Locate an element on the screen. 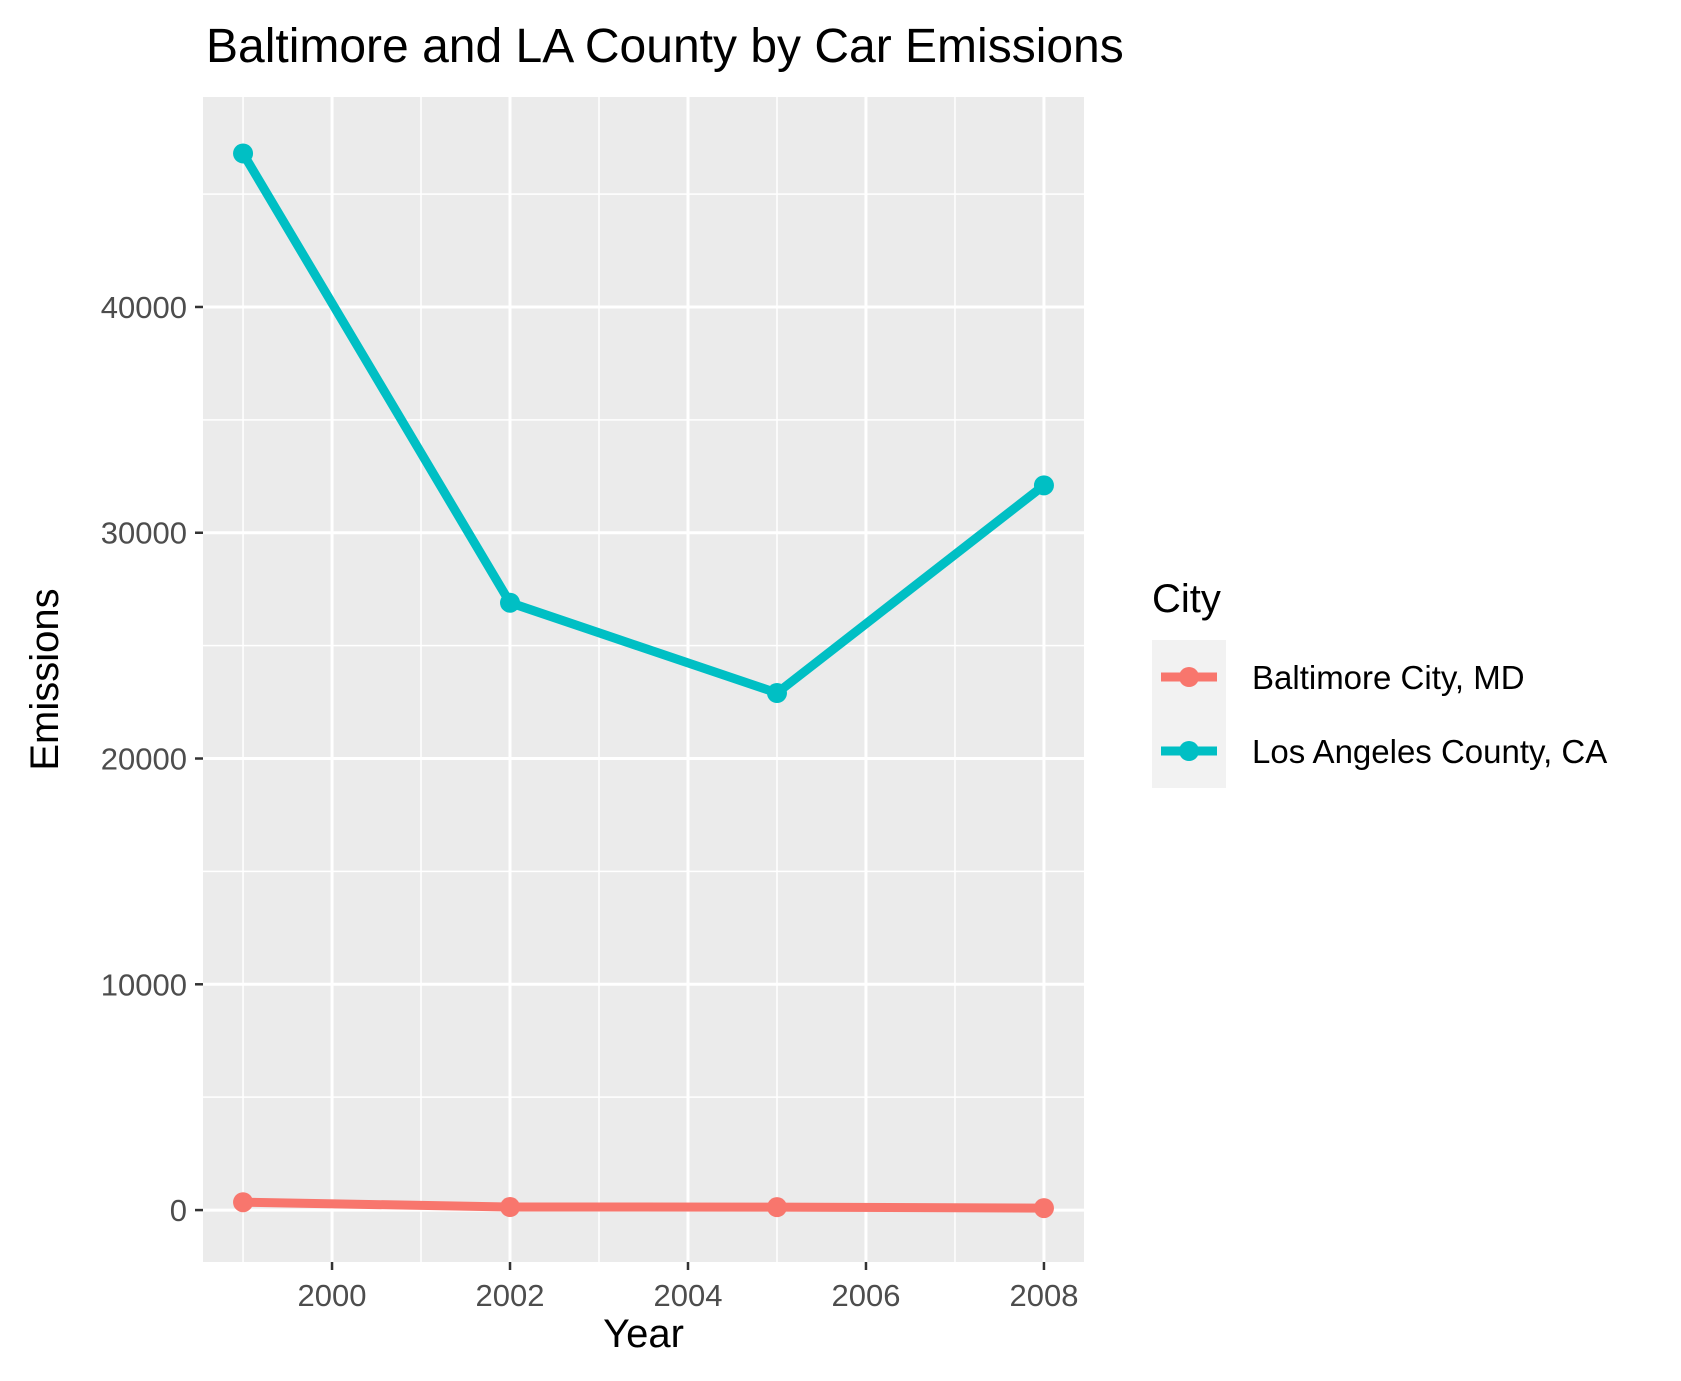 The width and height of the screenshot is (1681, 1381). y-tick-label: 10000 is located at coordinates (144, 984).